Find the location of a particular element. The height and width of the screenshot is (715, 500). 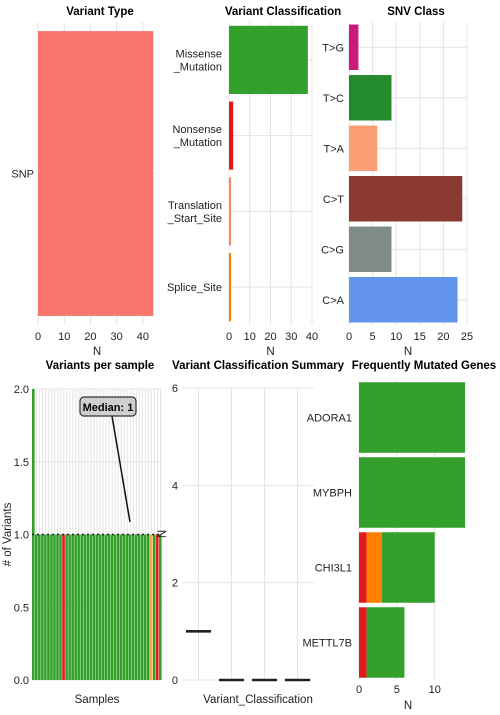

y-tick-label: 1.5 is located at coordinates (21, 463).